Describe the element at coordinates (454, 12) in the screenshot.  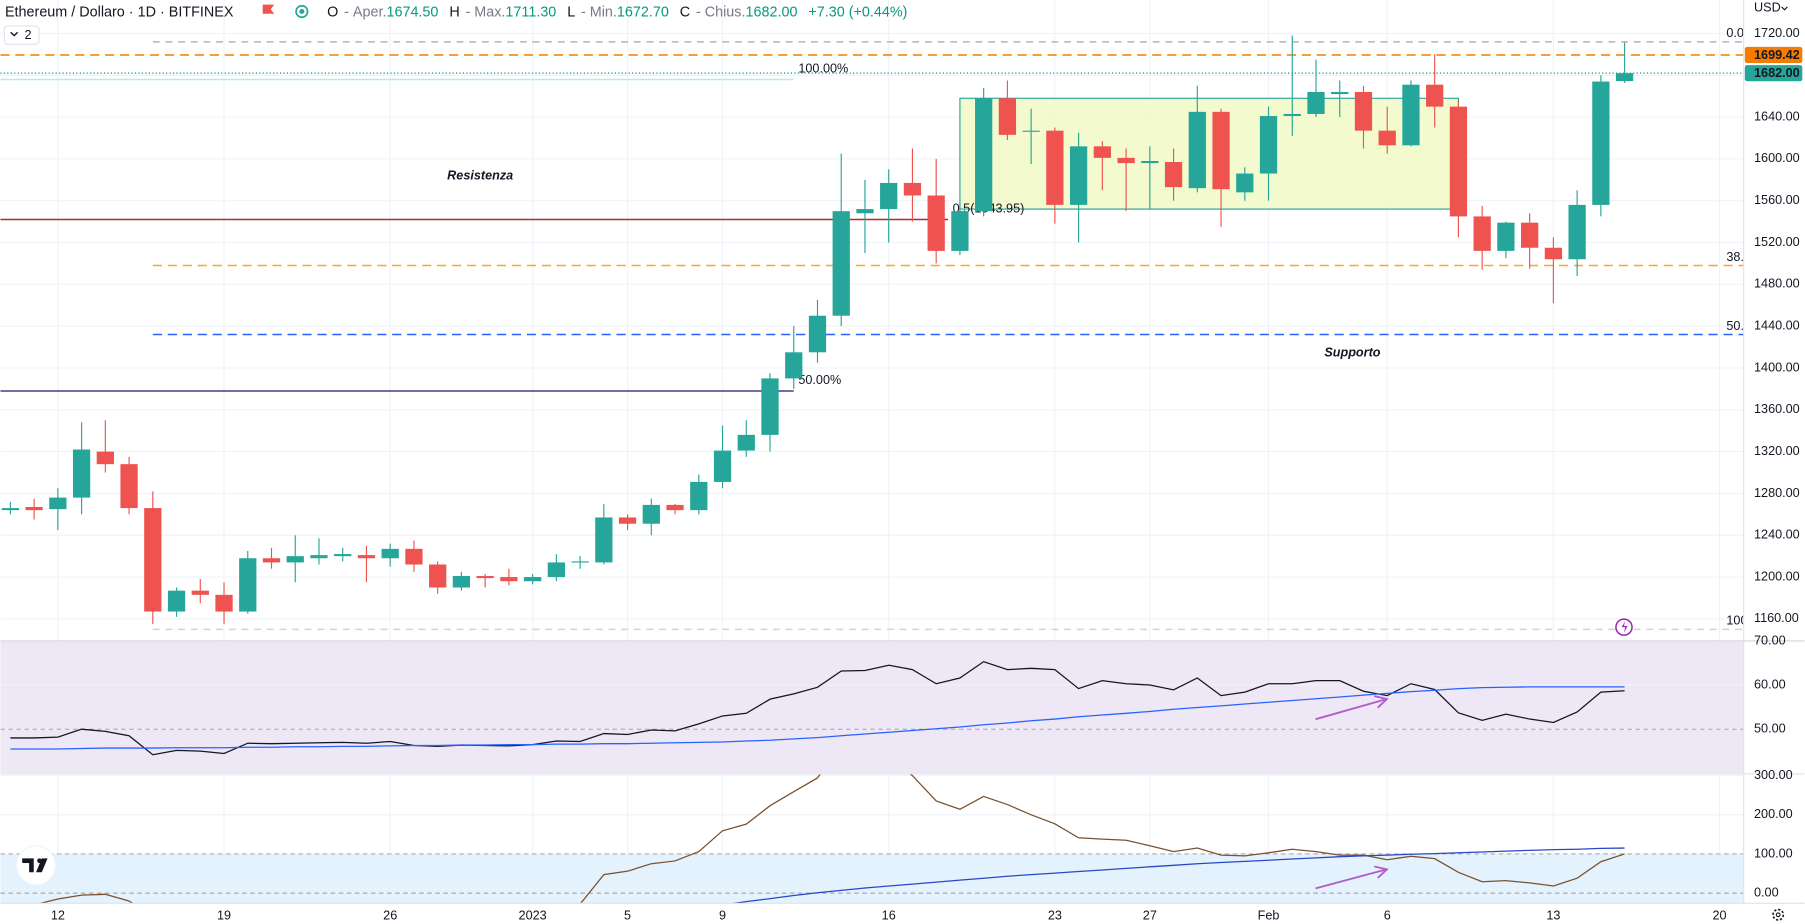
I see `legend-key: H` at that location.